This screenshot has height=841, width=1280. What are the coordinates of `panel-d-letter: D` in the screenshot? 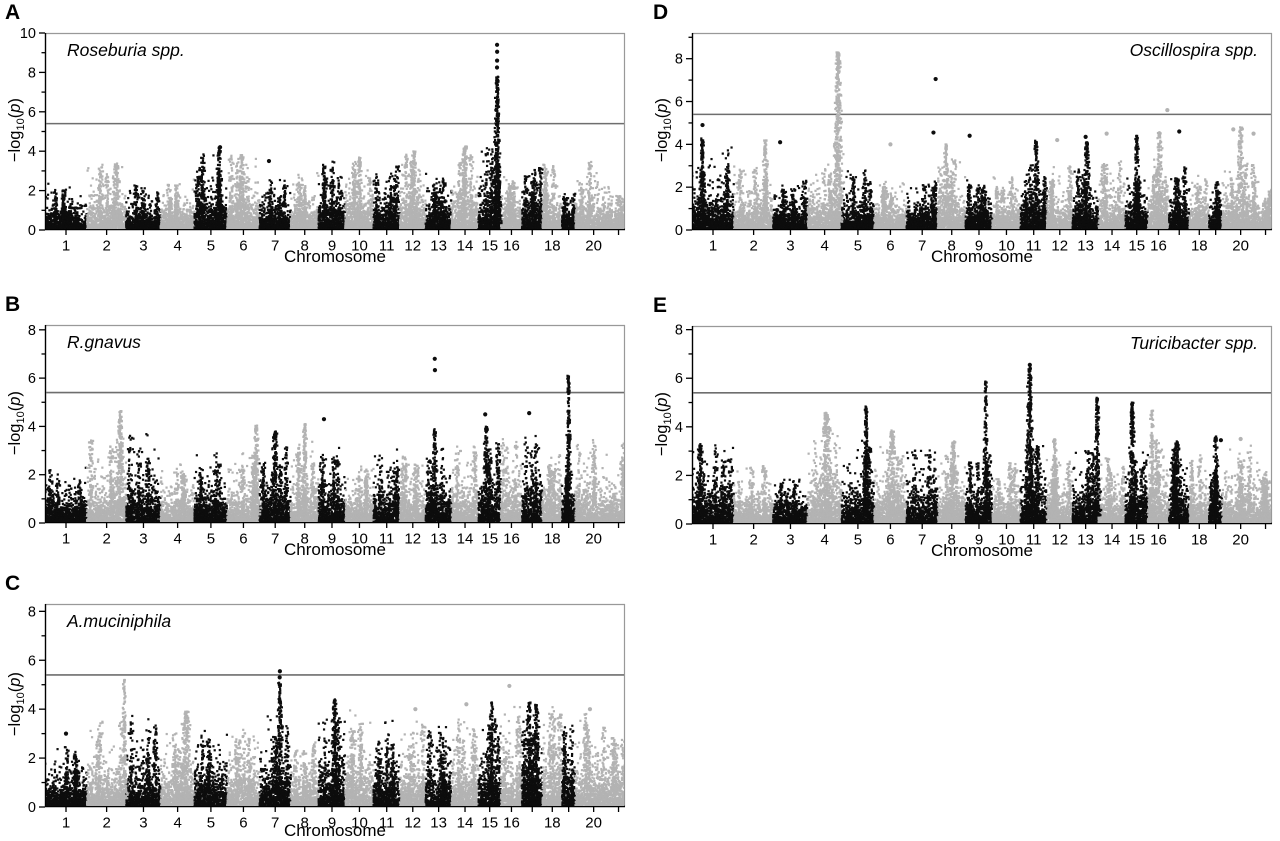 It's located at (661, 12).